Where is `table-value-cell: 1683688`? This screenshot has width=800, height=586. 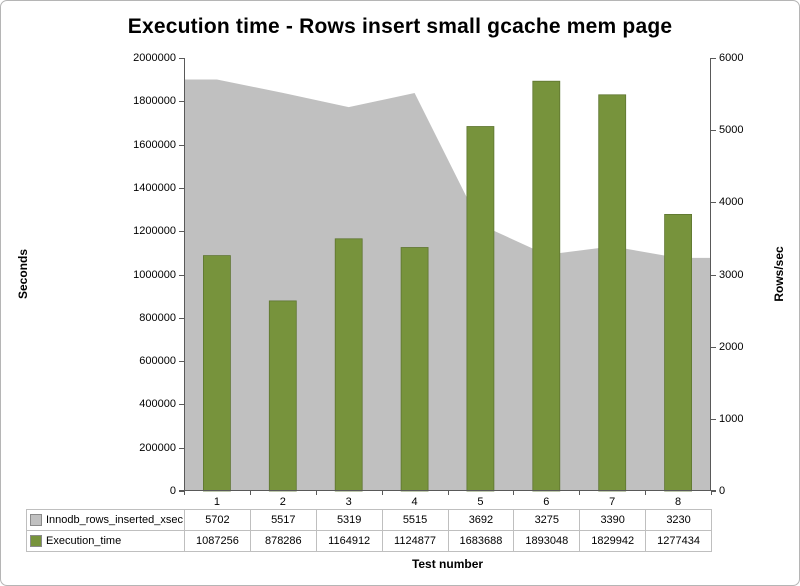
table-value-cell: 1683688 is located at coordinates (481, 541).